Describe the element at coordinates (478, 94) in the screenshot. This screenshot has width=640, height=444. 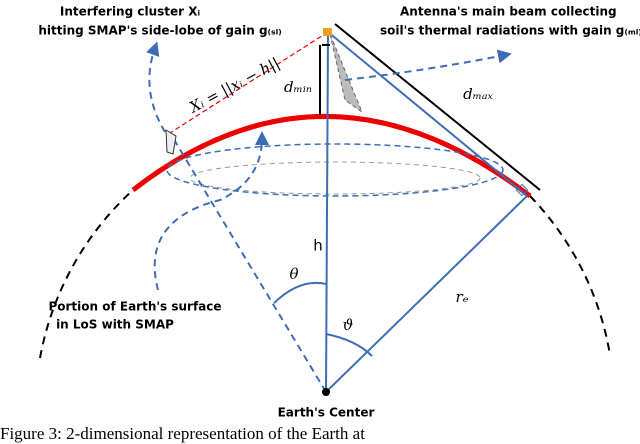
I see `dmax-label: dₘₐₓ` at that location.